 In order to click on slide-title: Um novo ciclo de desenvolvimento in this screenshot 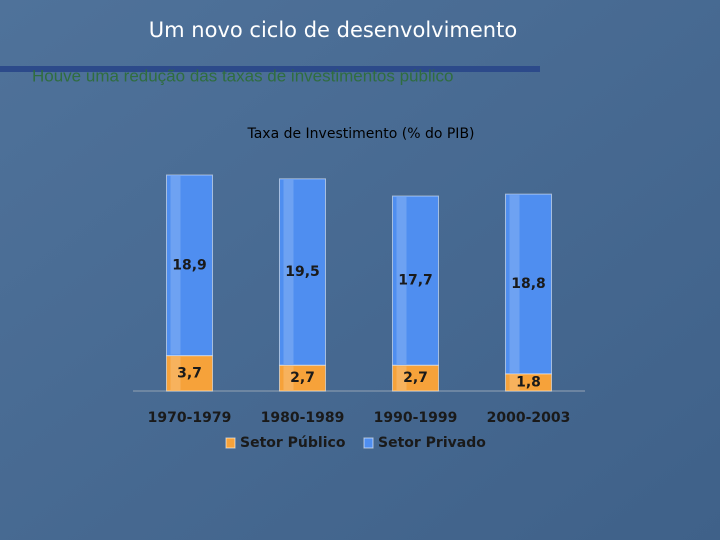, I will do `click(333, 30)`.